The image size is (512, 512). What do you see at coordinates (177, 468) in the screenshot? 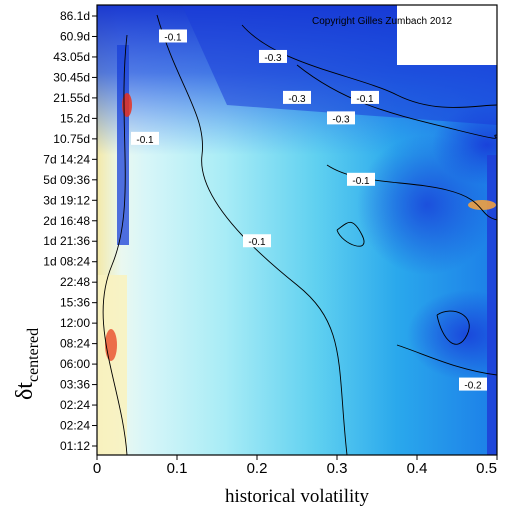
I see `x-tick-label: 0.1` at bounding box center [177, 468].